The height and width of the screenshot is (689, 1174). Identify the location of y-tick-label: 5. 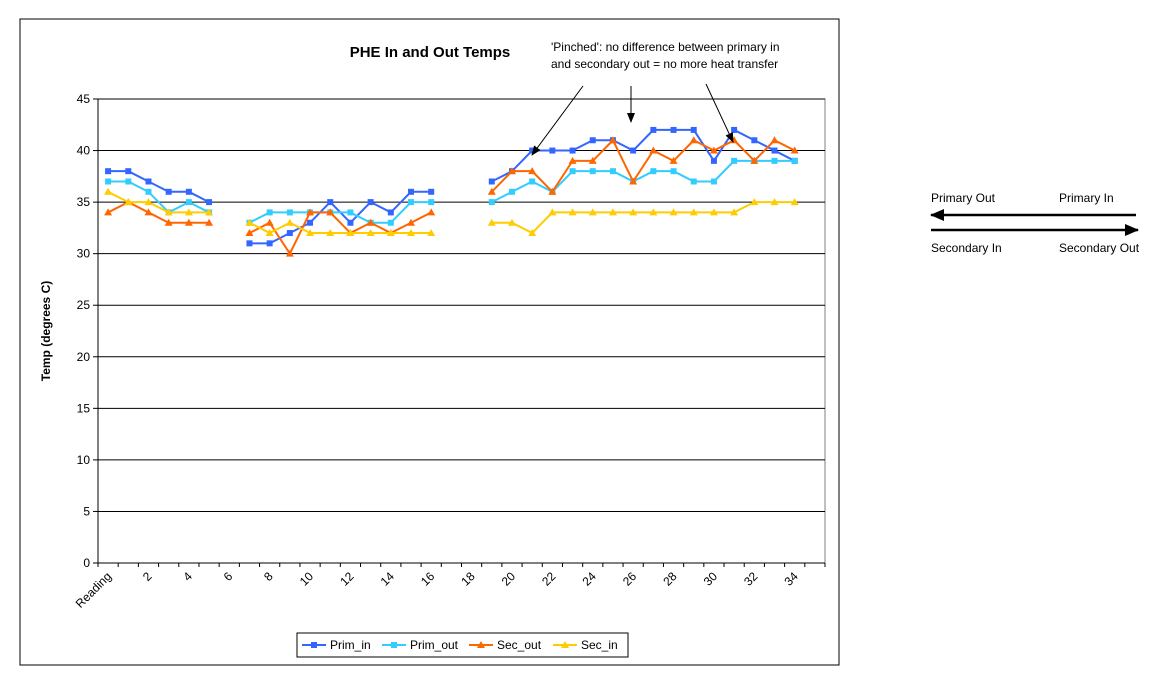
(86, 511).